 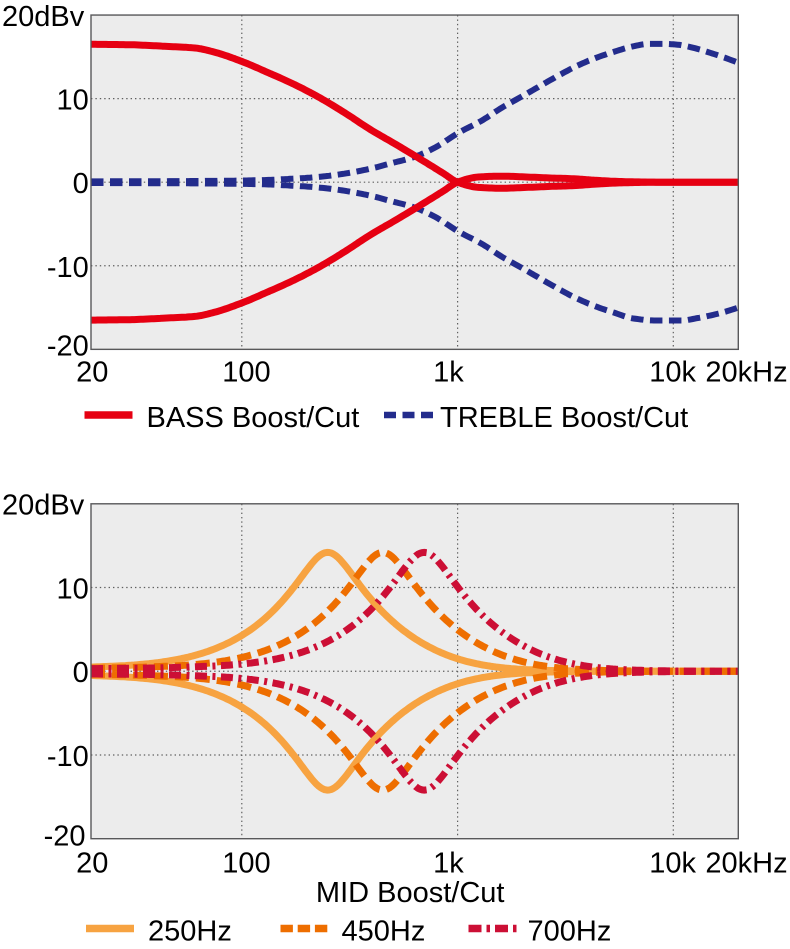 I want to click on svg-text: MID Boost/Cut, so click(x=410, y=893).